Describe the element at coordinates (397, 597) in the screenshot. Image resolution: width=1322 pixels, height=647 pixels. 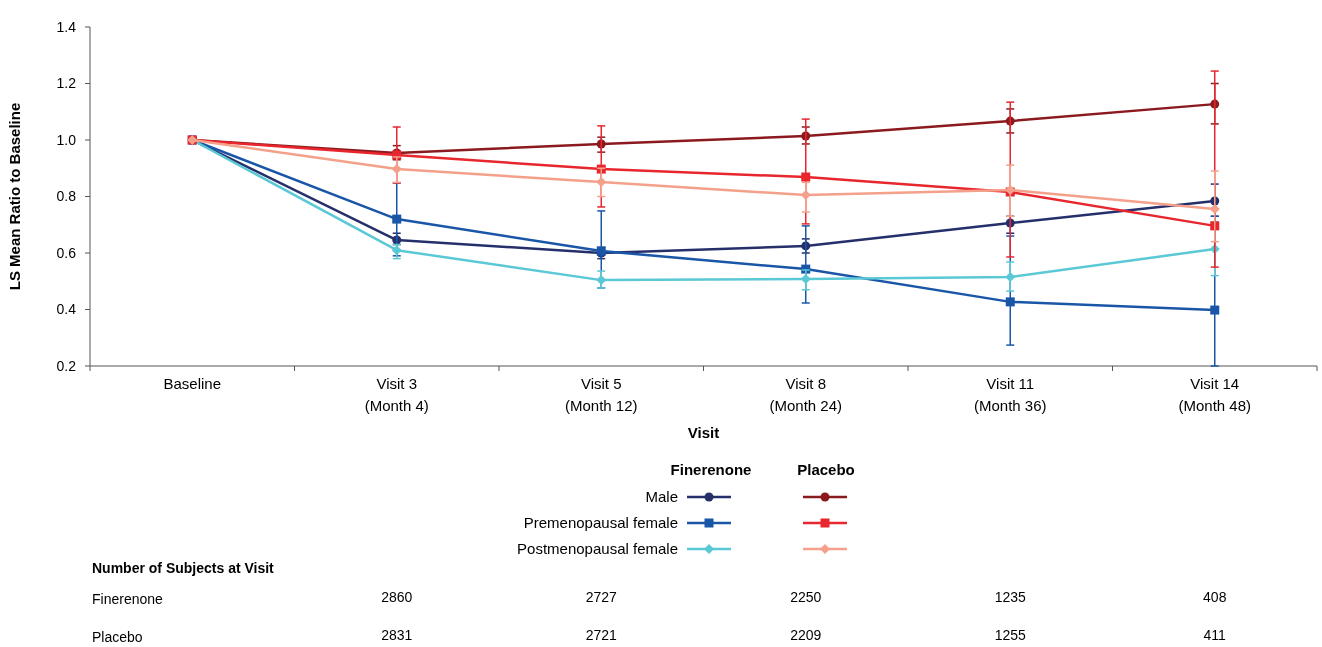
I see `text: 2860` at that location.